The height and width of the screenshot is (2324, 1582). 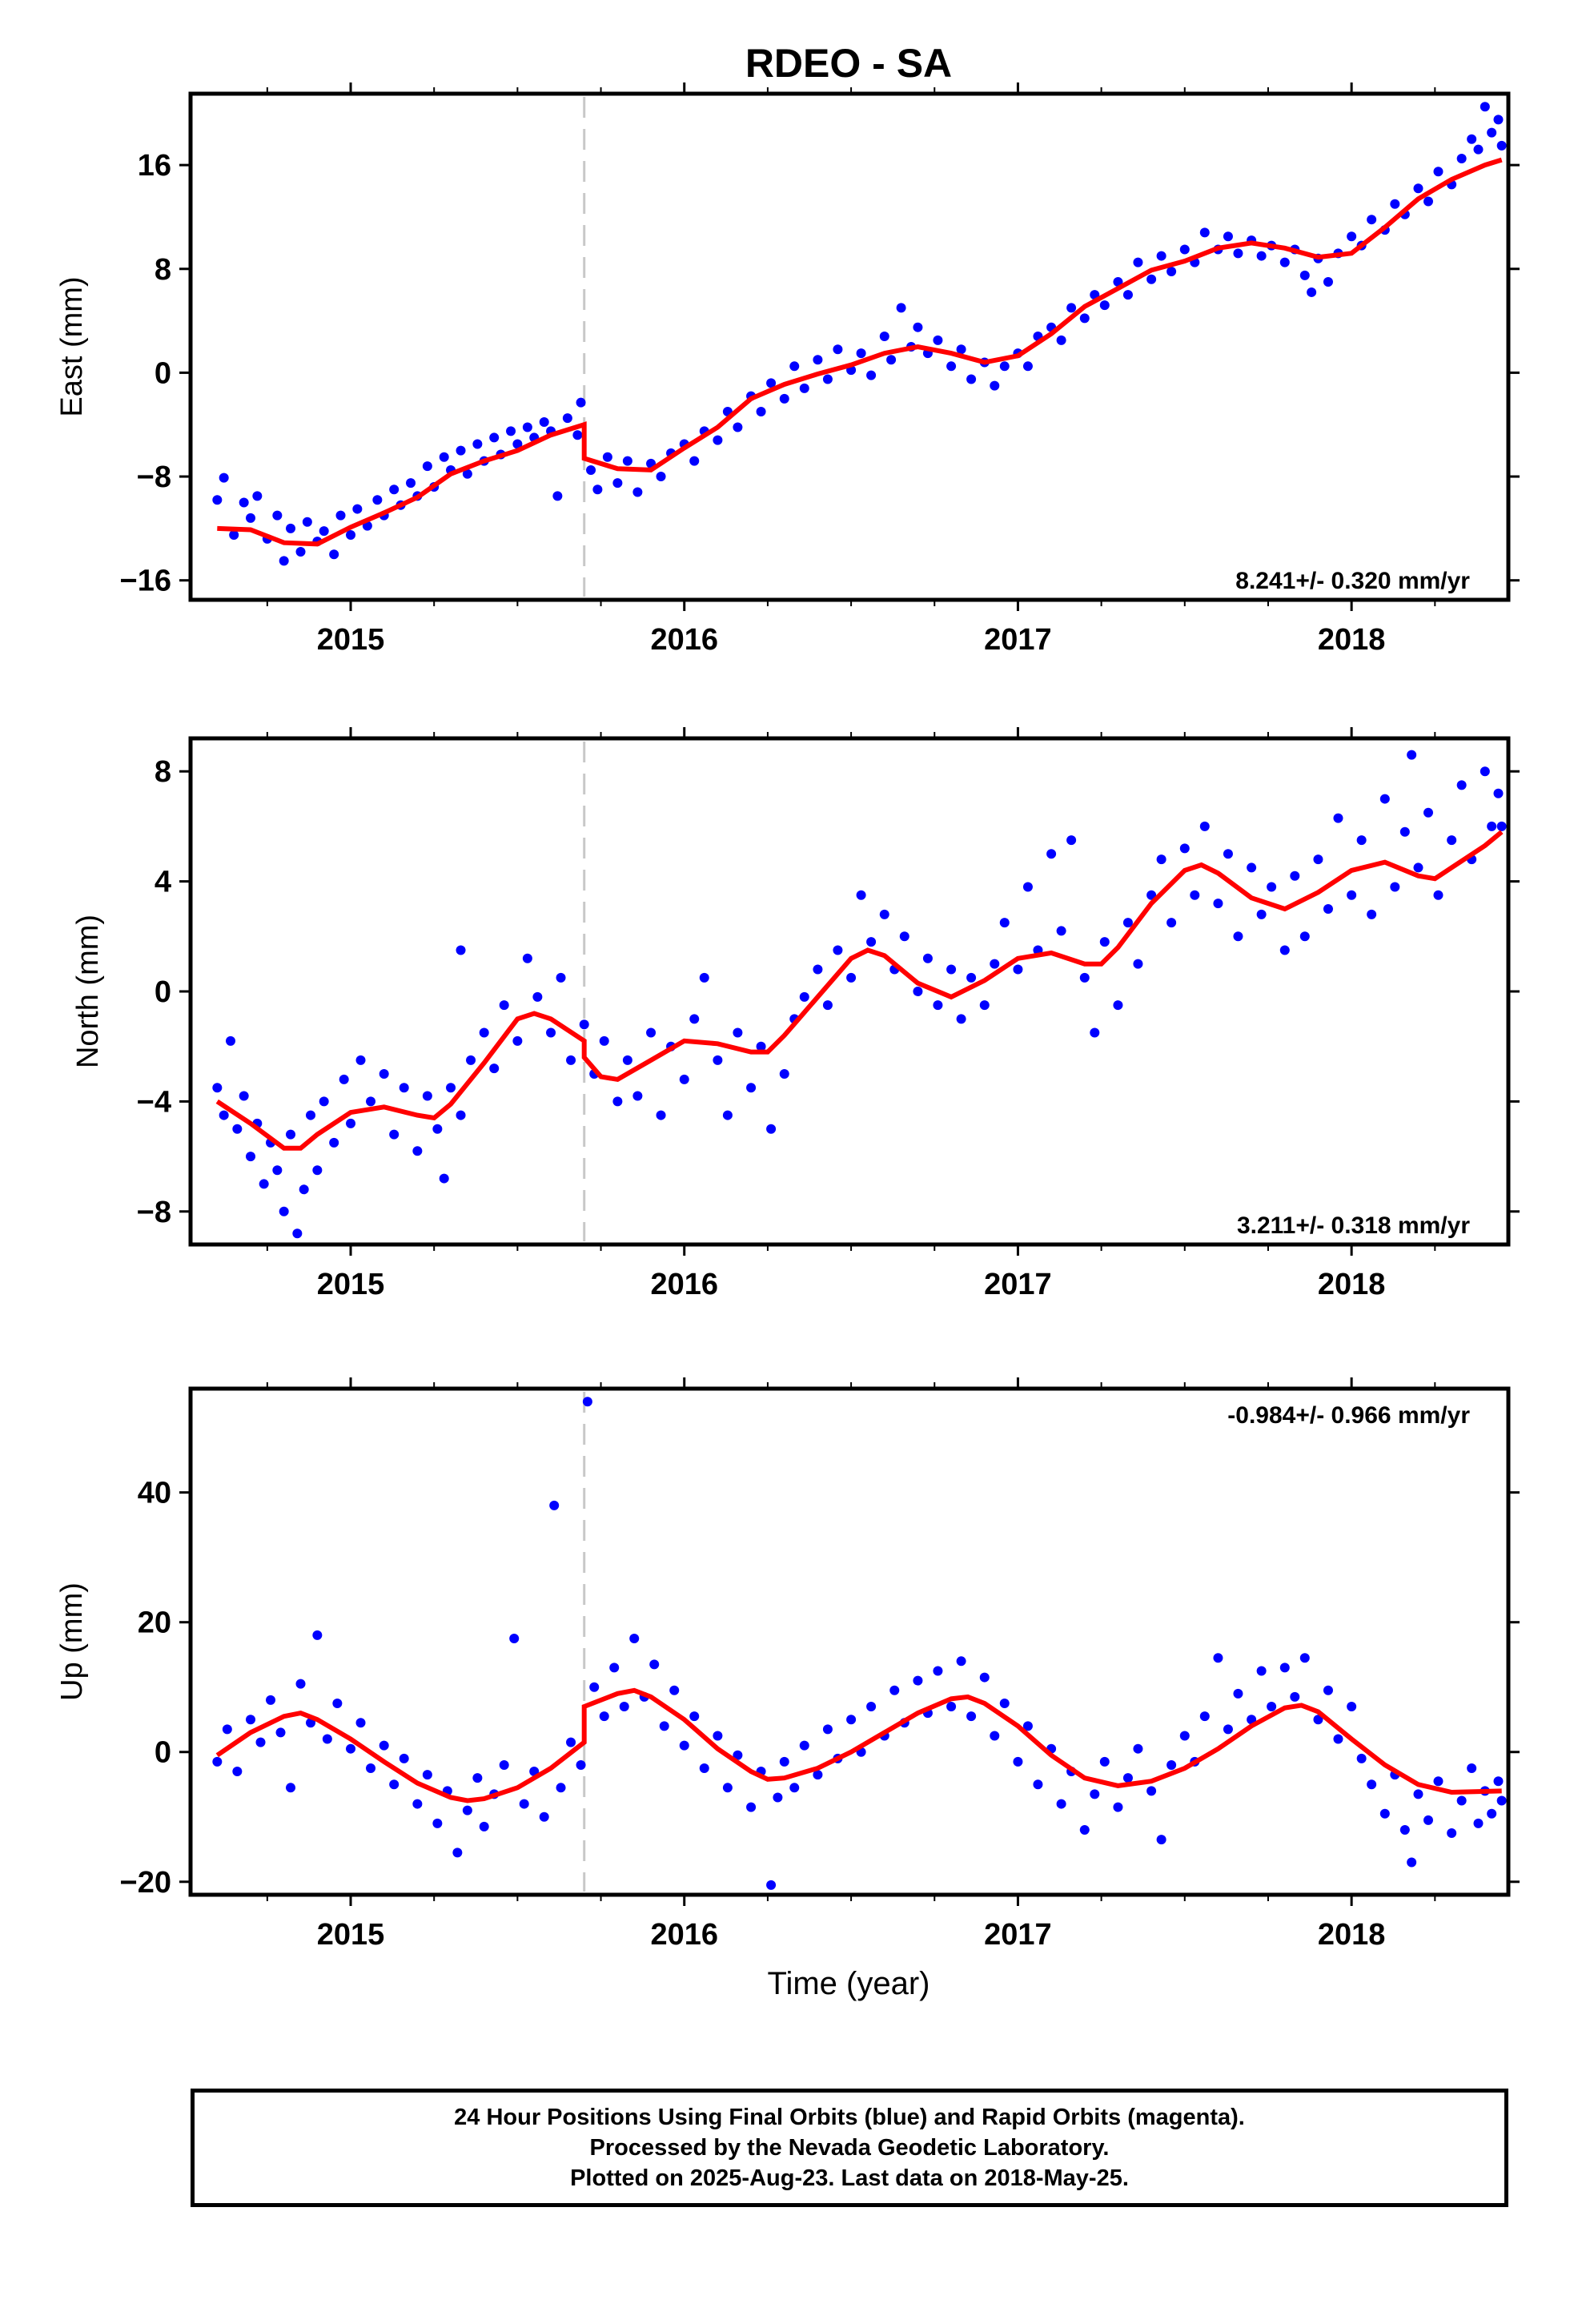 What do you see at coordinates (858, 1745) in the screenshot?
I see `fit-curve` at bounding box center [858, 1745].